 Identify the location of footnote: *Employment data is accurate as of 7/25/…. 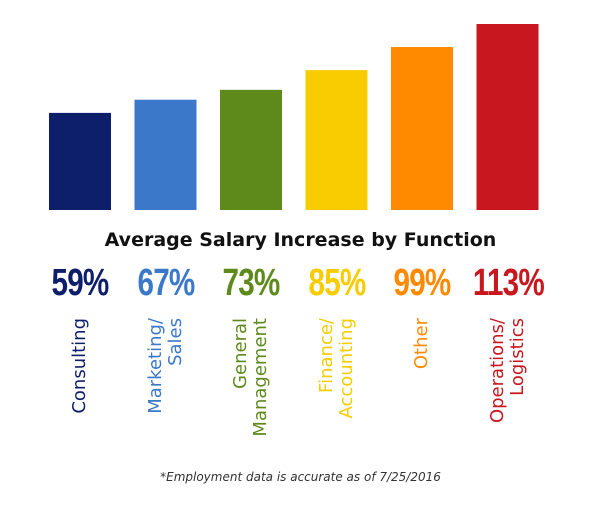
(300, 477).